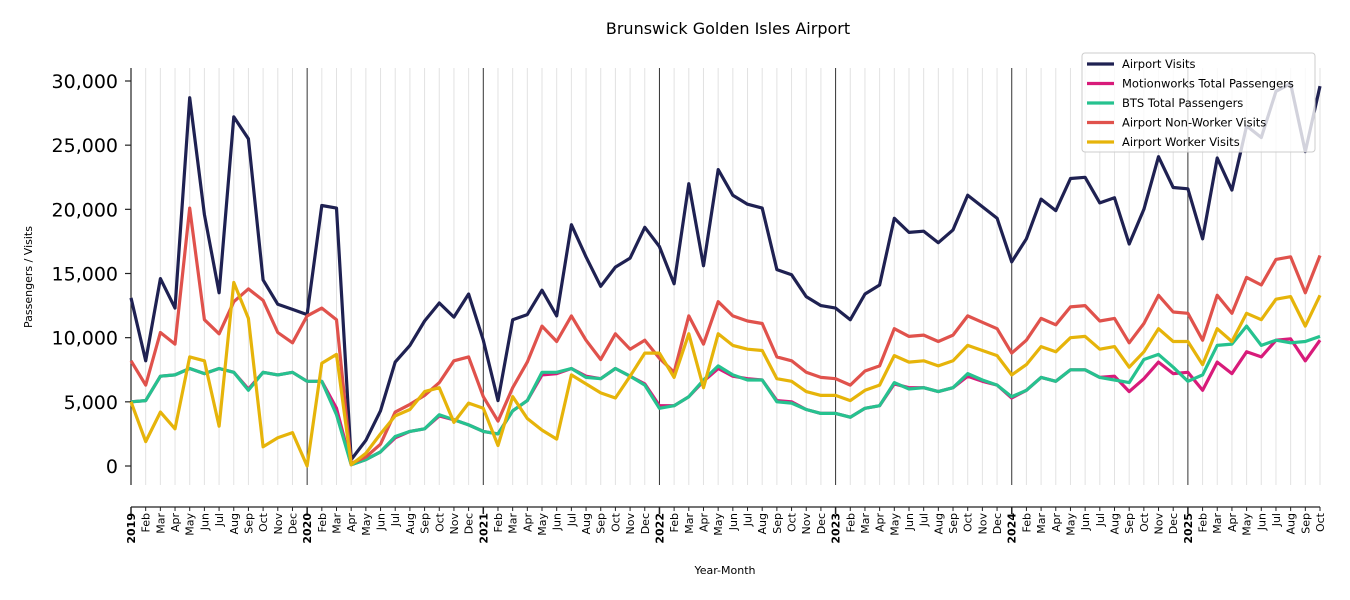  What do you see at coordinates (1194, 123) in the screenshot?
I see `legend-entry: Airport Non-Worker Visits` at bounding box center [1194, 123].